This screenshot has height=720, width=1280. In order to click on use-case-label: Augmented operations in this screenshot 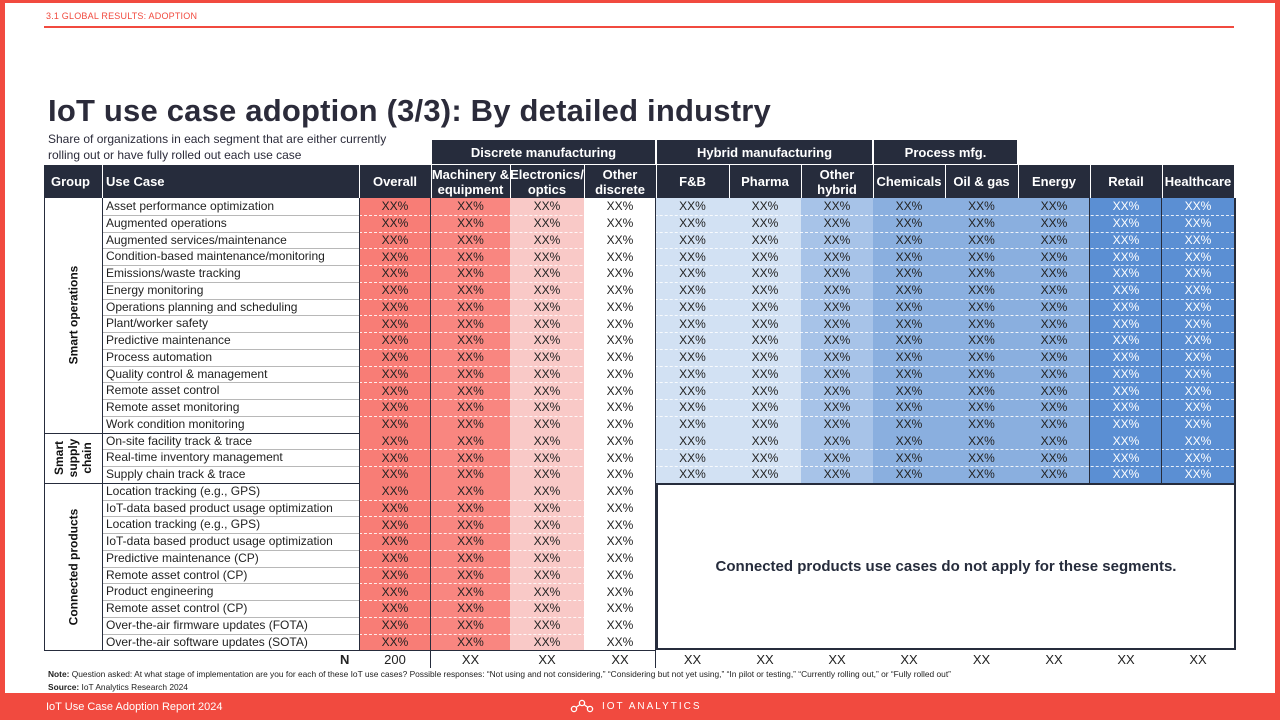, I will do `click(166, 222)`.